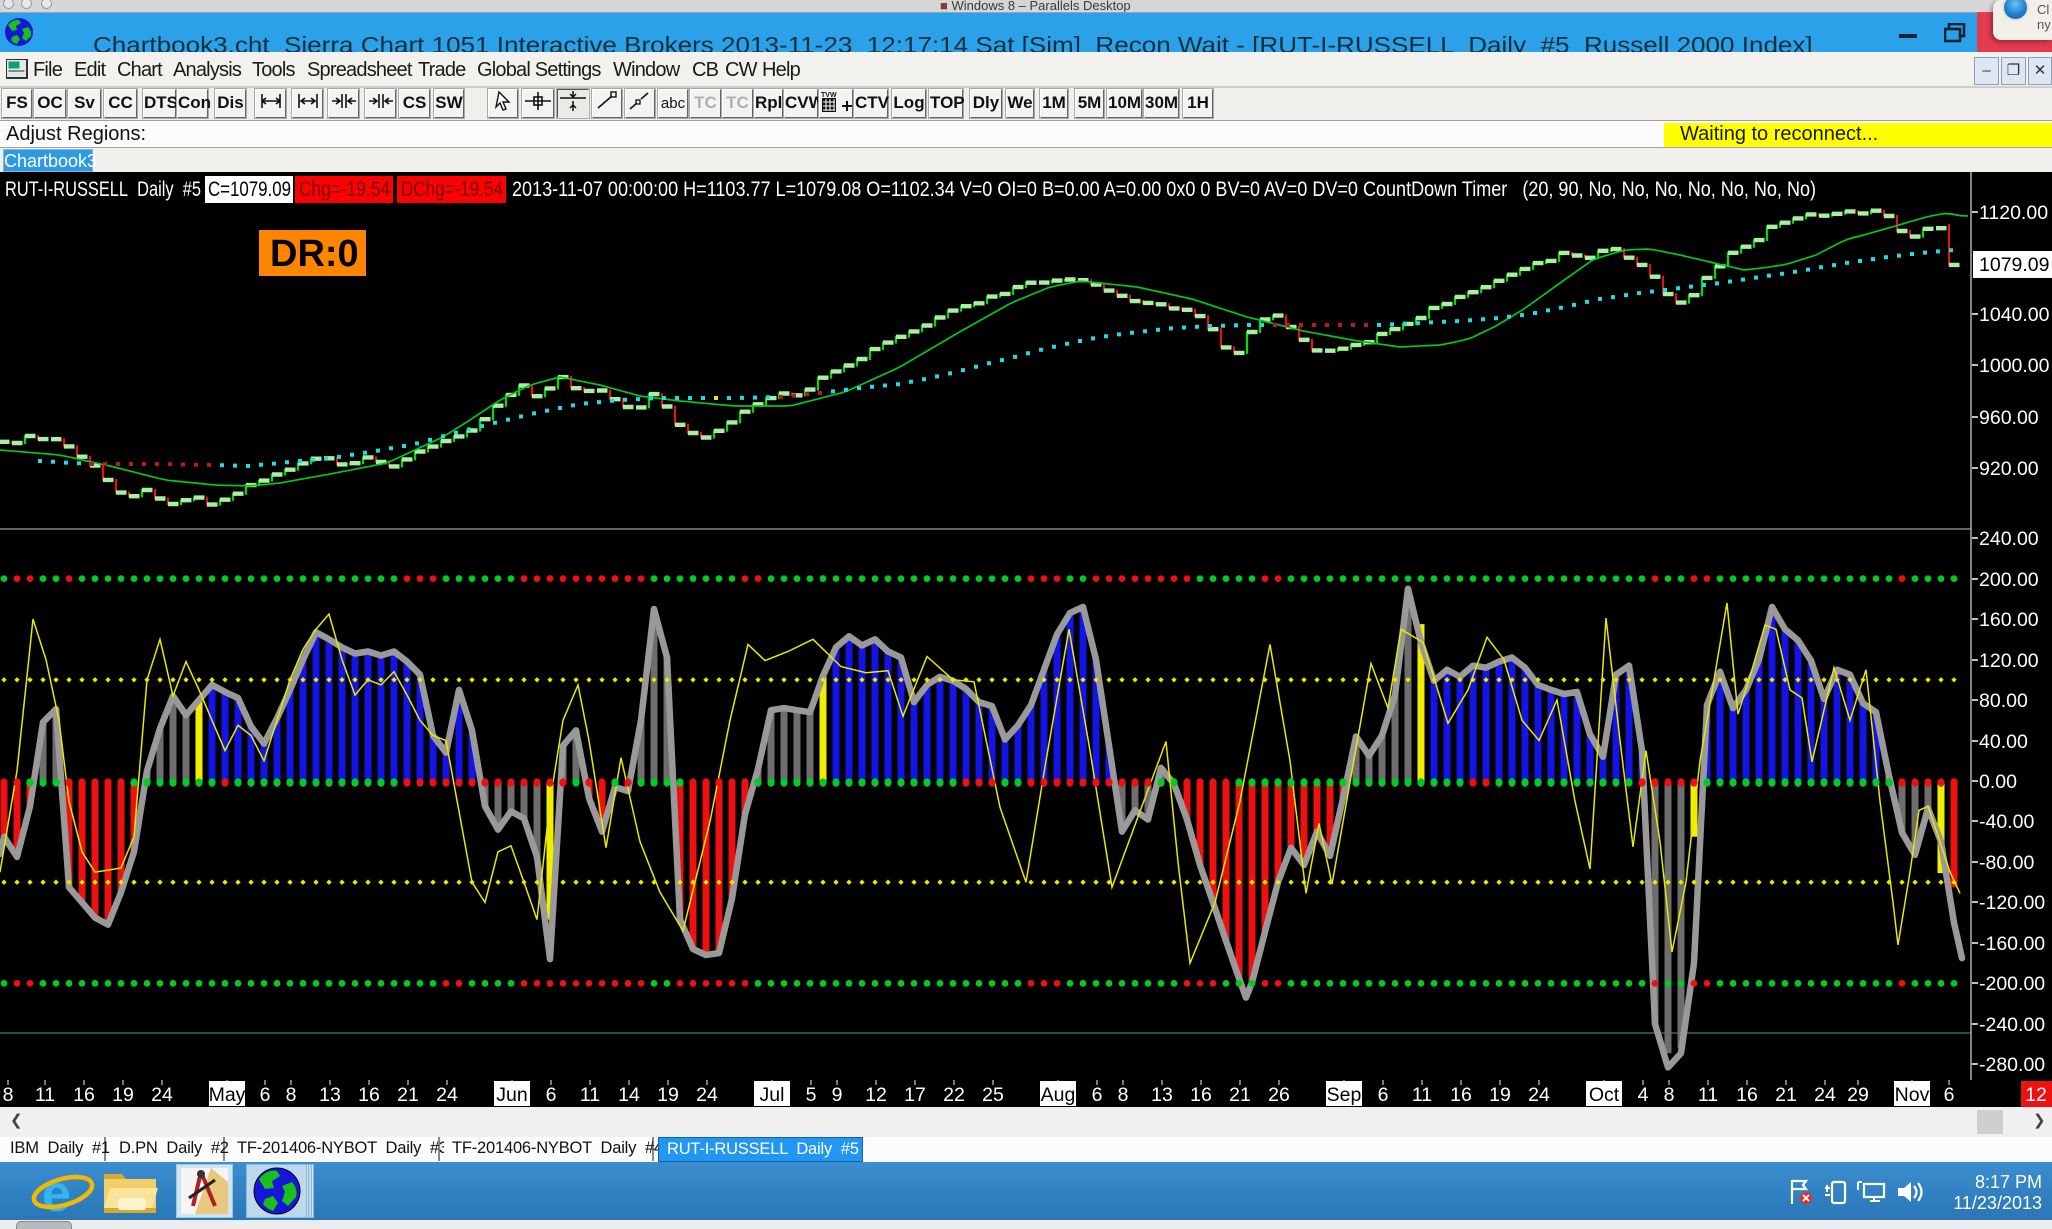 The height and width of the screenshot is (1229, 2052). I want to click on svg-text: 40.00, so click(2003, 742).